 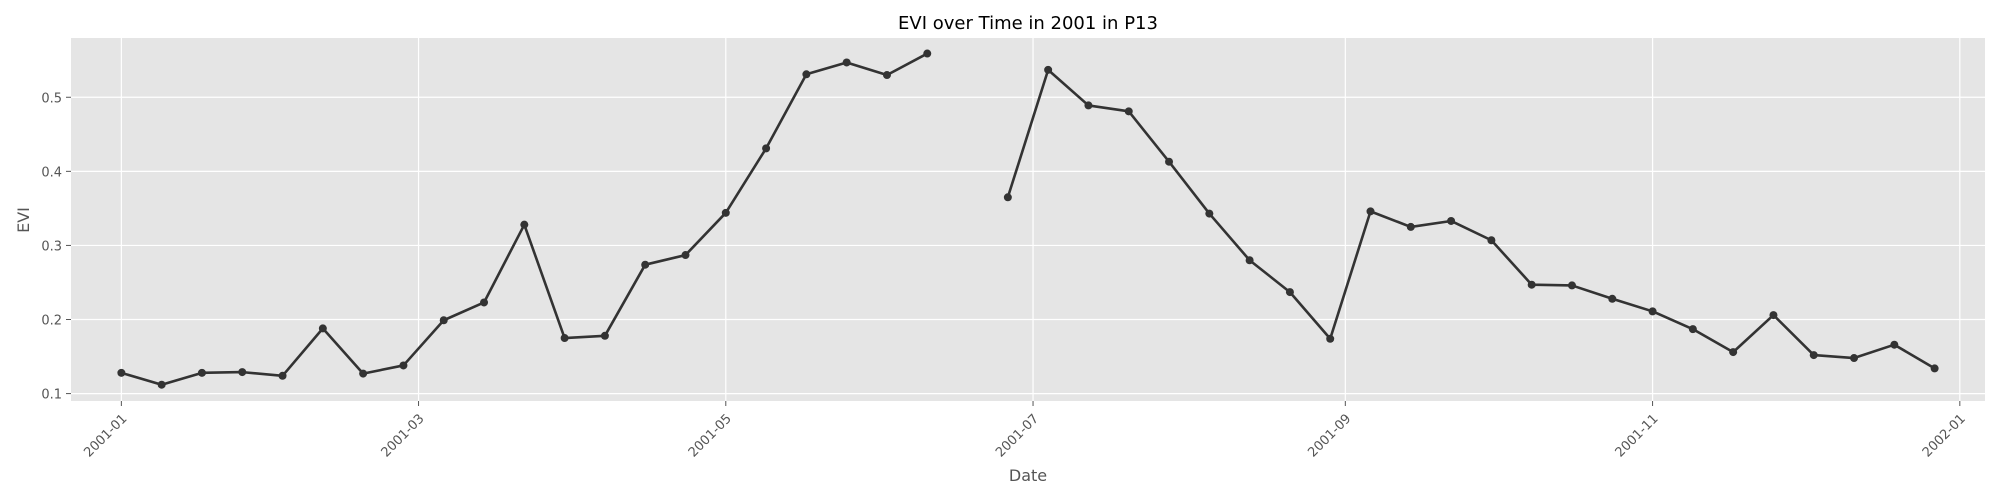 What do you see at coordinates (105, 435) in the screenshot?
I see `x-tick-label: 2001-01` at bounding box center [105, 435].